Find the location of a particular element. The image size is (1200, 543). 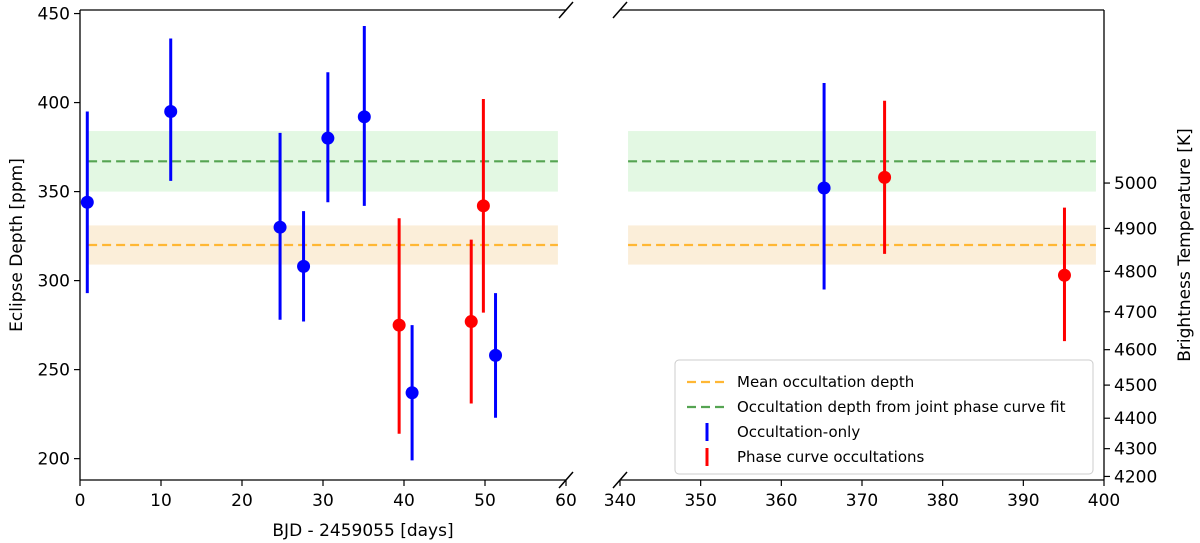

y-axis-title-right: Brightness Temperature [K] is located at coordinates (1185, 244).